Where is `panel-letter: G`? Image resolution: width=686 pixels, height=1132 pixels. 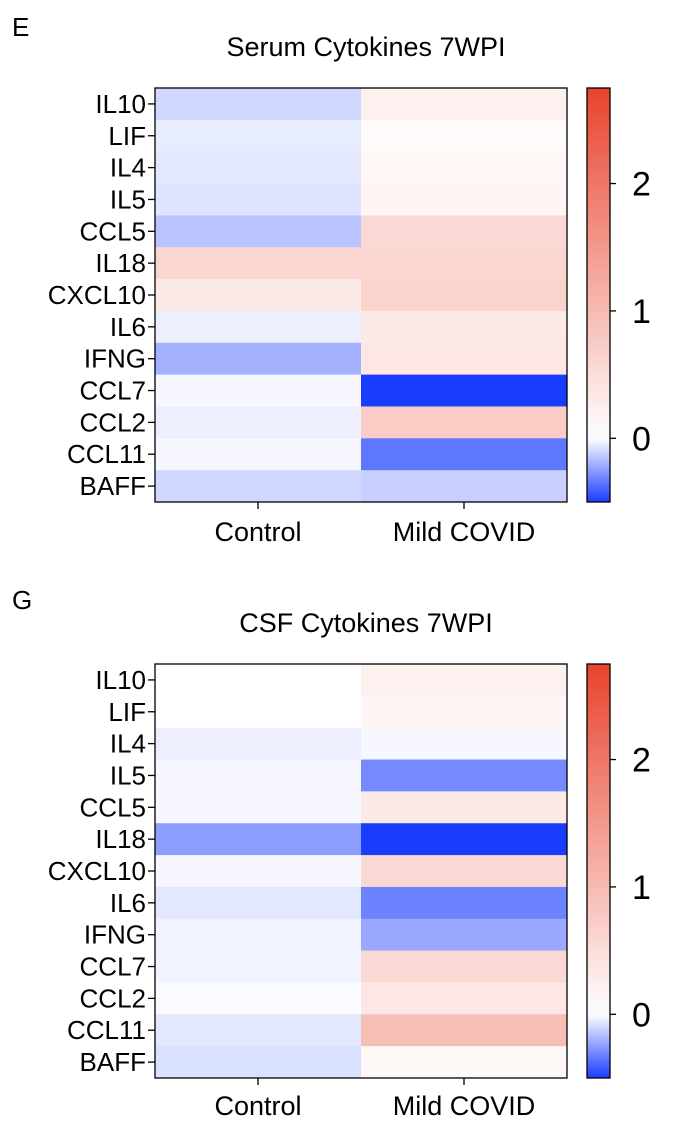 panel-letter: G is located at coordinates (22, 600).